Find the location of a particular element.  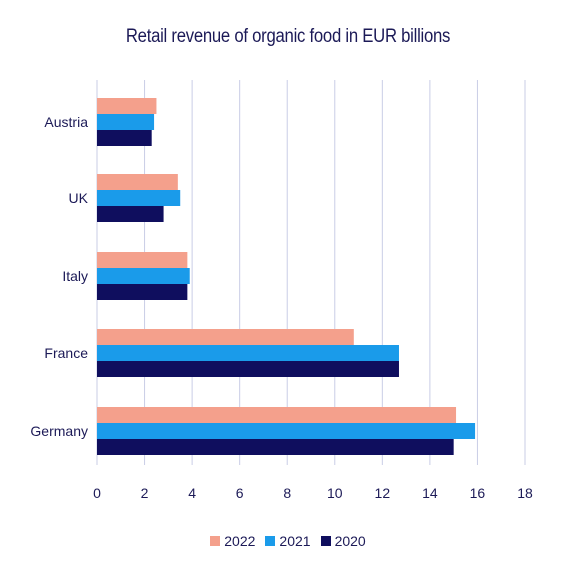

bar-germany-2020 is located at coordinates (275, 447).